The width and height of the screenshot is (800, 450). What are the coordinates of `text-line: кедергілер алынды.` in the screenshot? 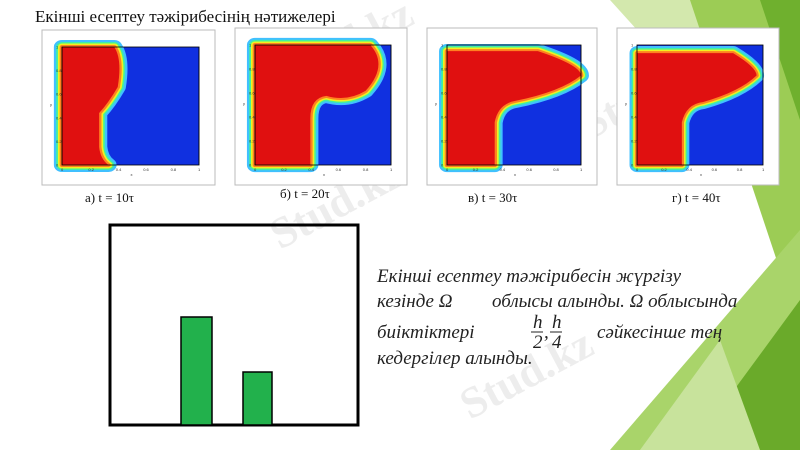 It's located at (455, 358).